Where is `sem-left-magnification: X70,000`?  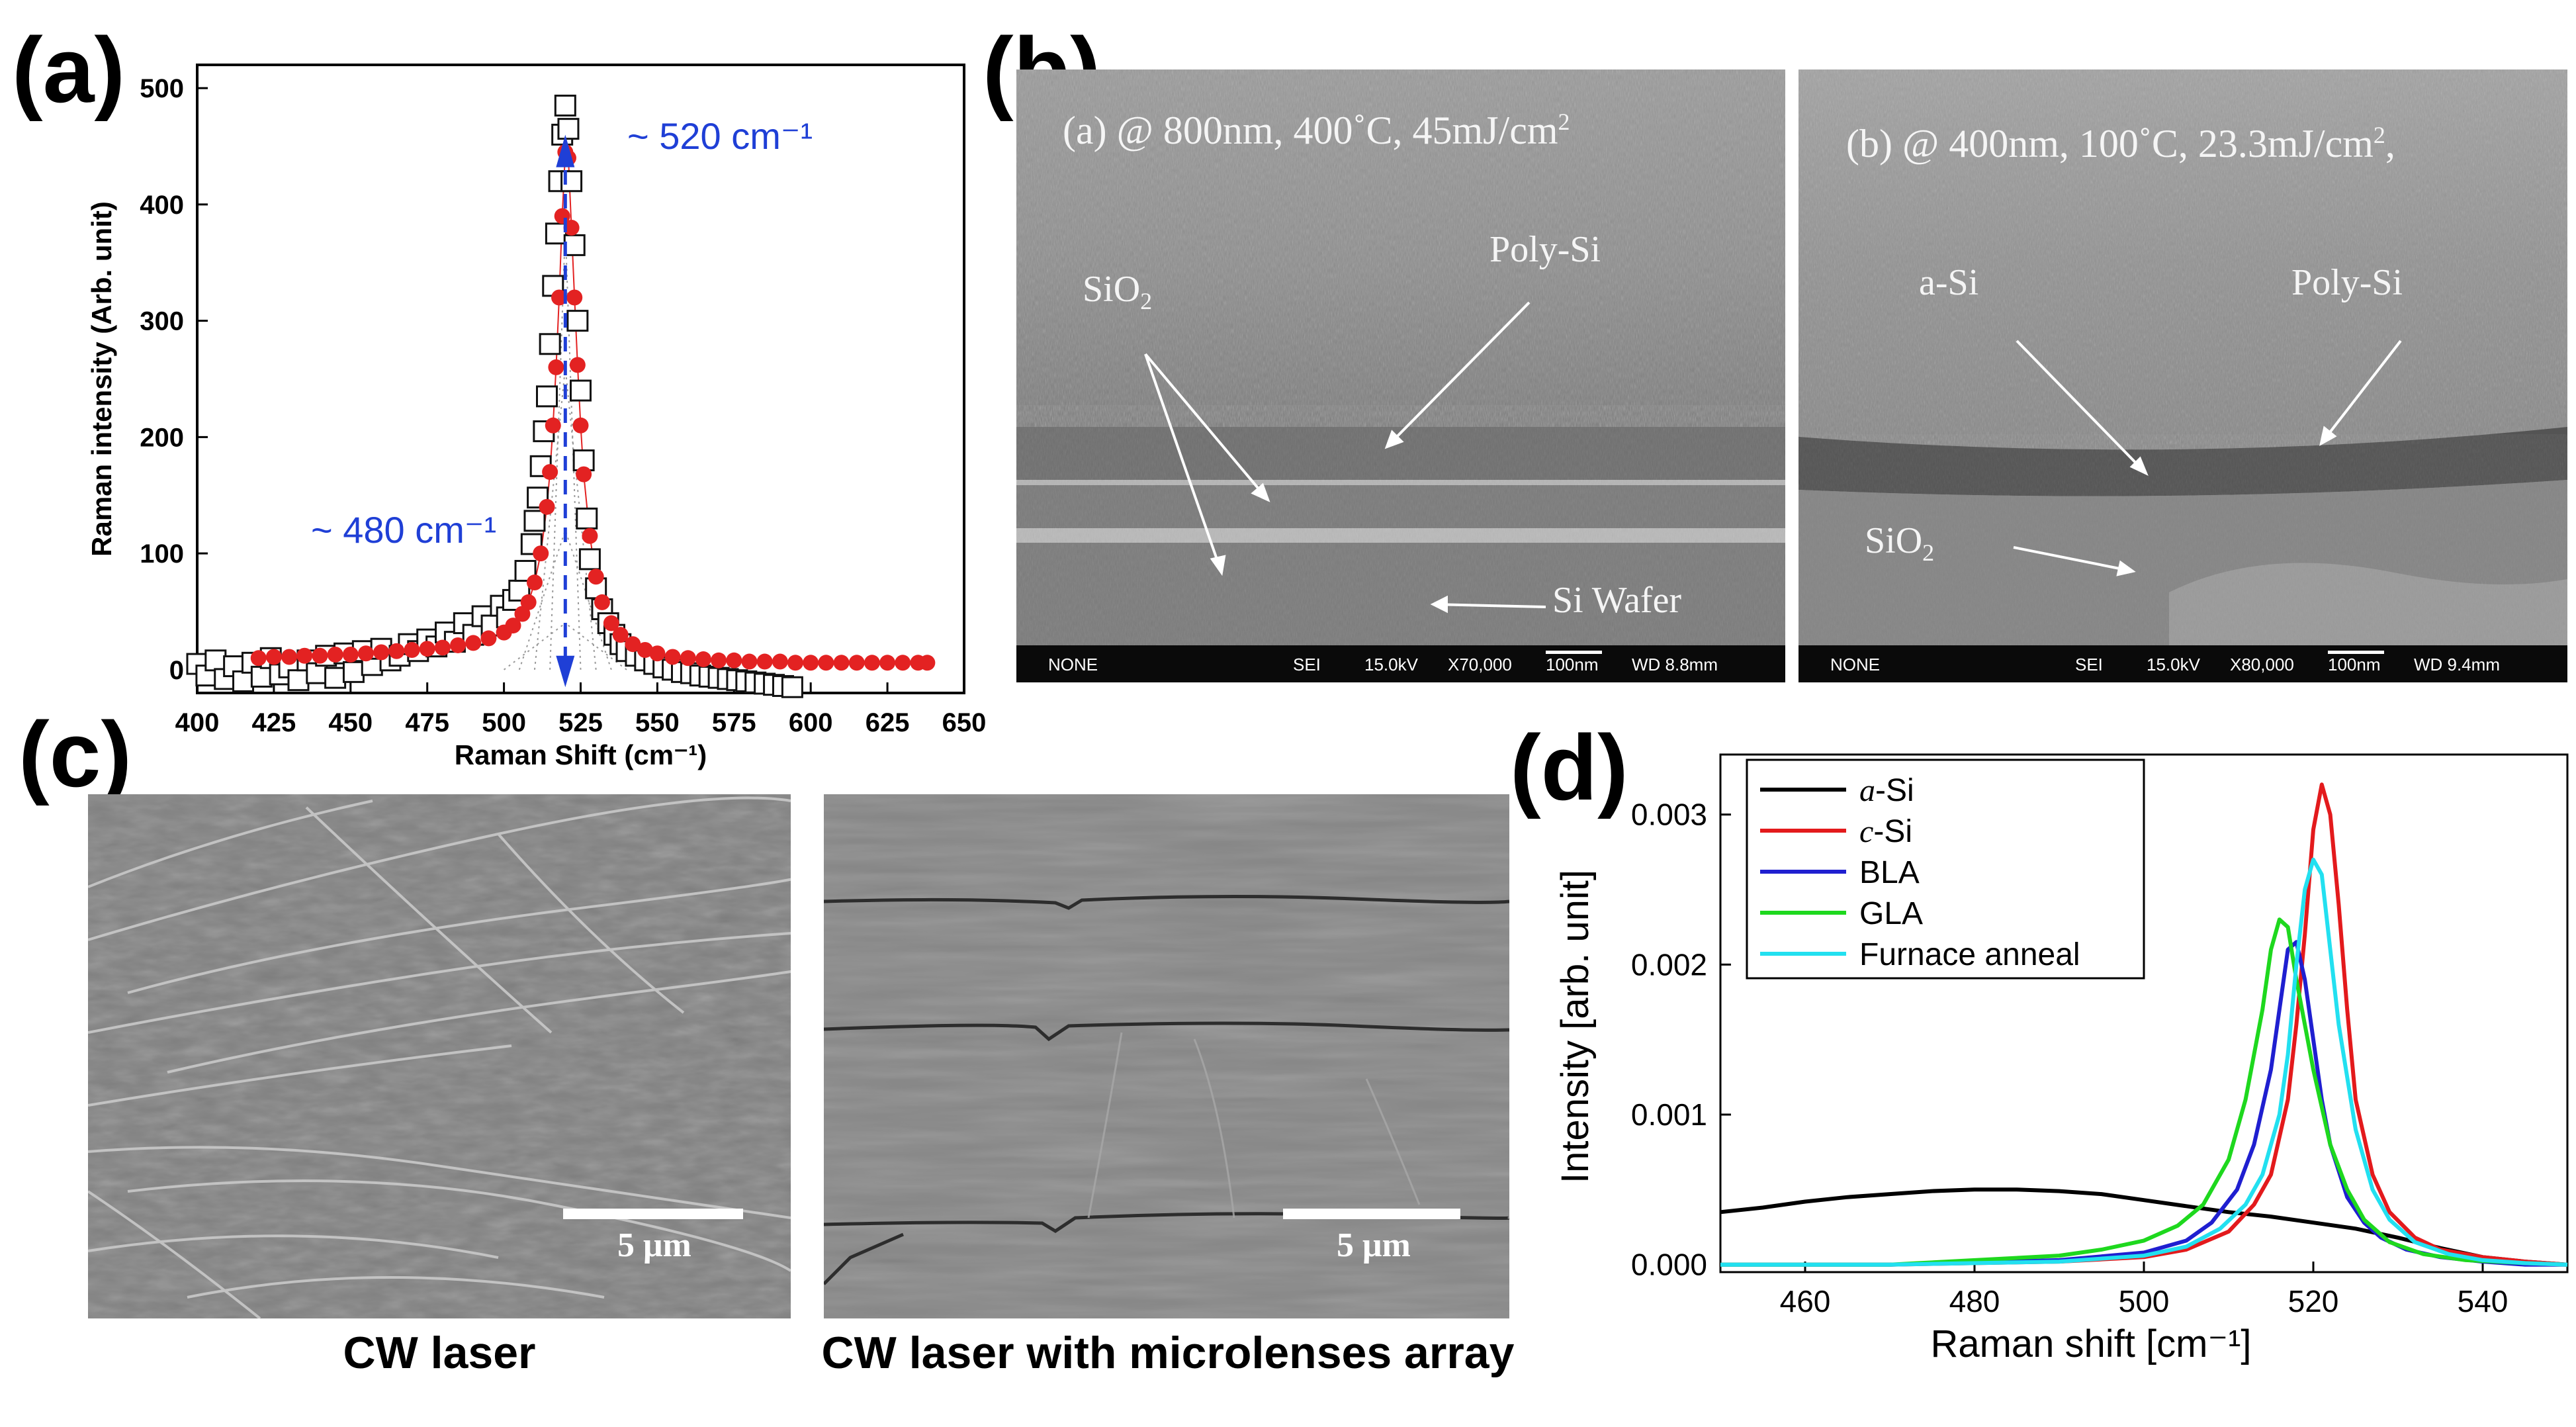 sem-left-magnification: X70,000 is located at coordinates (1480, 664).